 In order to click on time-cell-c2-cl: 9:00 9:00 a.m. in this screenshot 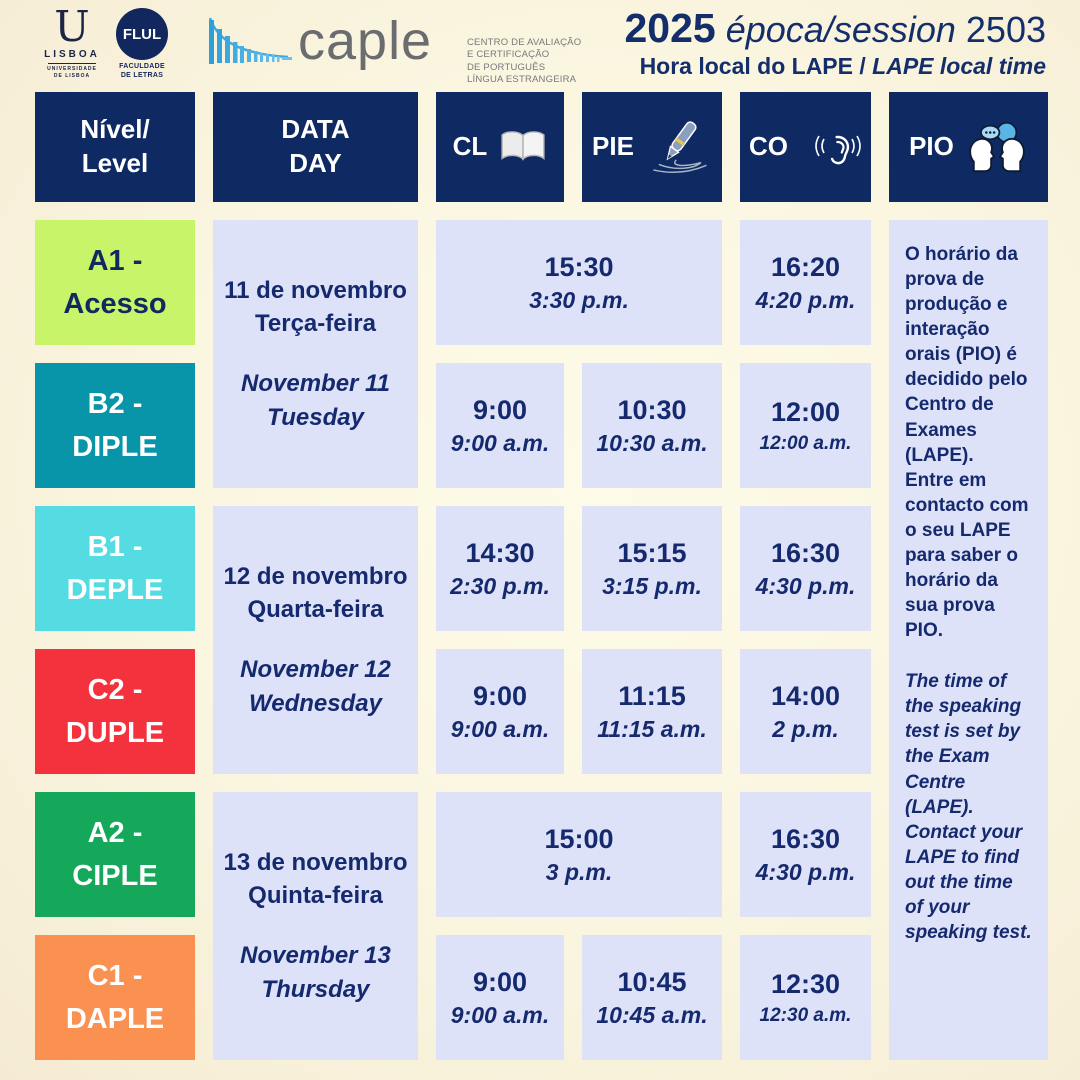, I will do `click(500, 711)`.